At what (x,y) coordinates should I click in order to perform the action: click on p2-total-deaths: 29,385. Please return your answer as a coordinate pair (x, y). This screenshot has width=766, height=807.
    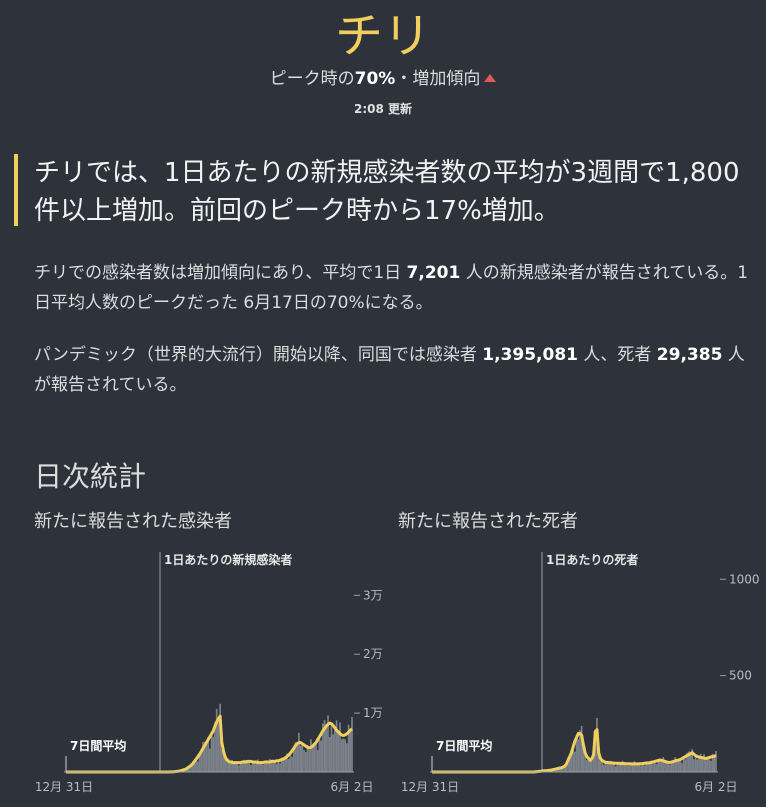
    Looking at the image, I should click on (689, 355).